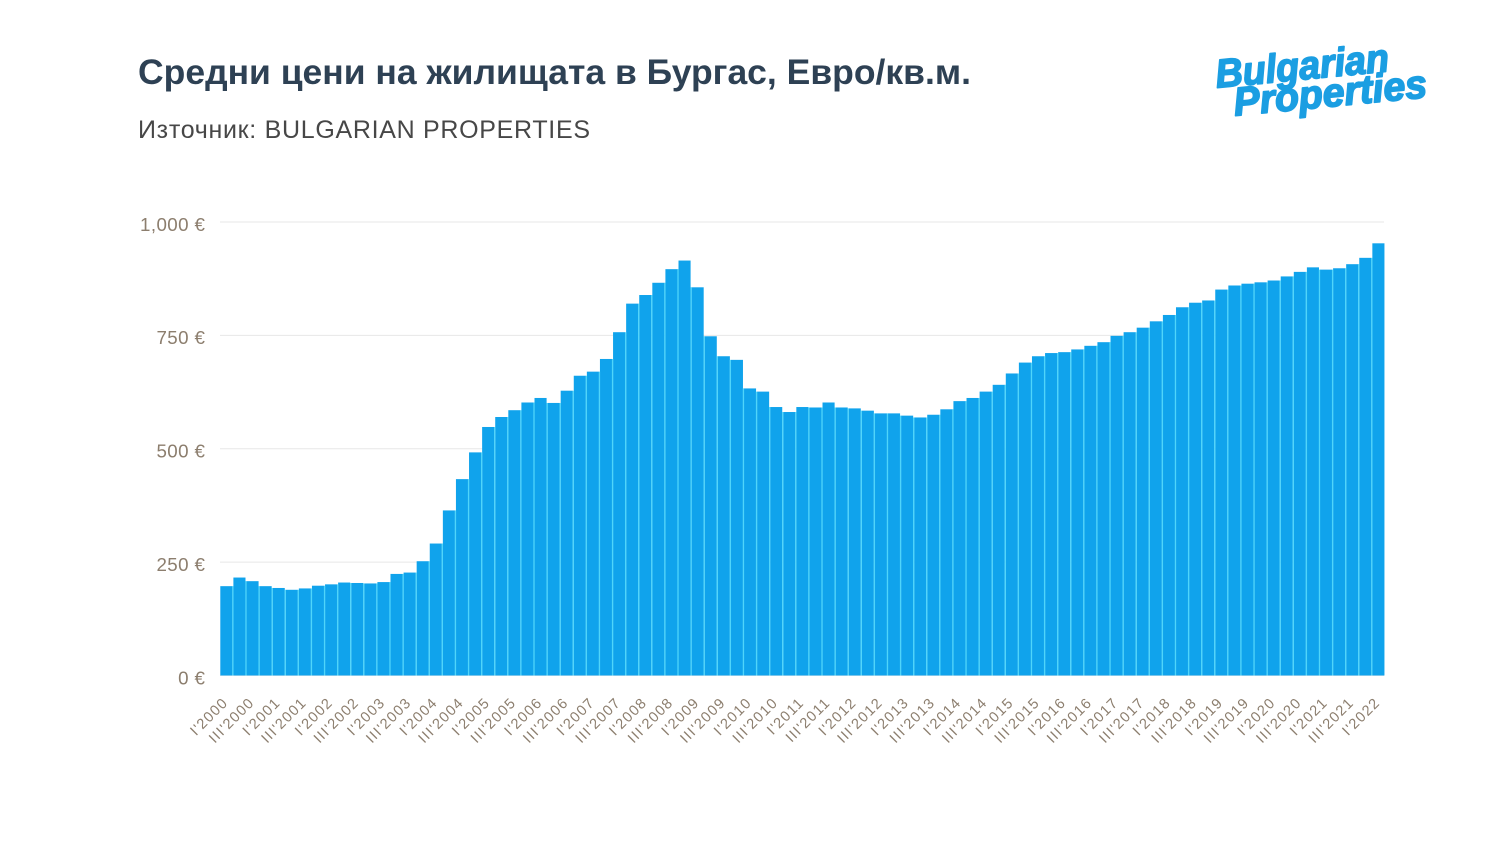  I want to click on svg-text: 500 €, so click(180, 451).